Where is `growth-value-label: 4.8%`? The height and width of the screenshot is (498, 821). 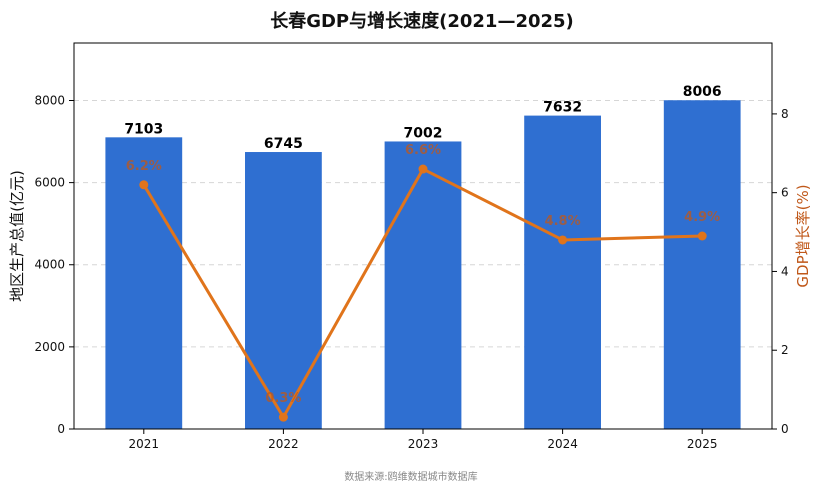
growth-value-label: 4.8% is located at coordinates (563, 221).